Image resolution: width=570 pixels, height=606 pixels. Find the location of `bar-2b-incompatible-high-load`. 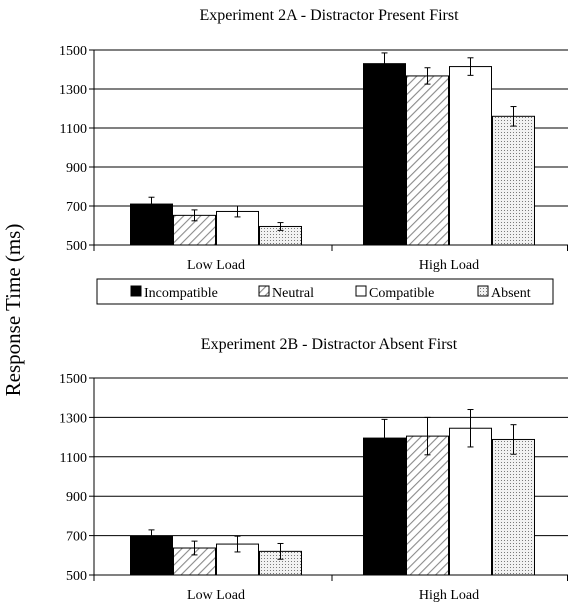

bar-2b-incompatible-high-load is located at coordinates (384, 506).